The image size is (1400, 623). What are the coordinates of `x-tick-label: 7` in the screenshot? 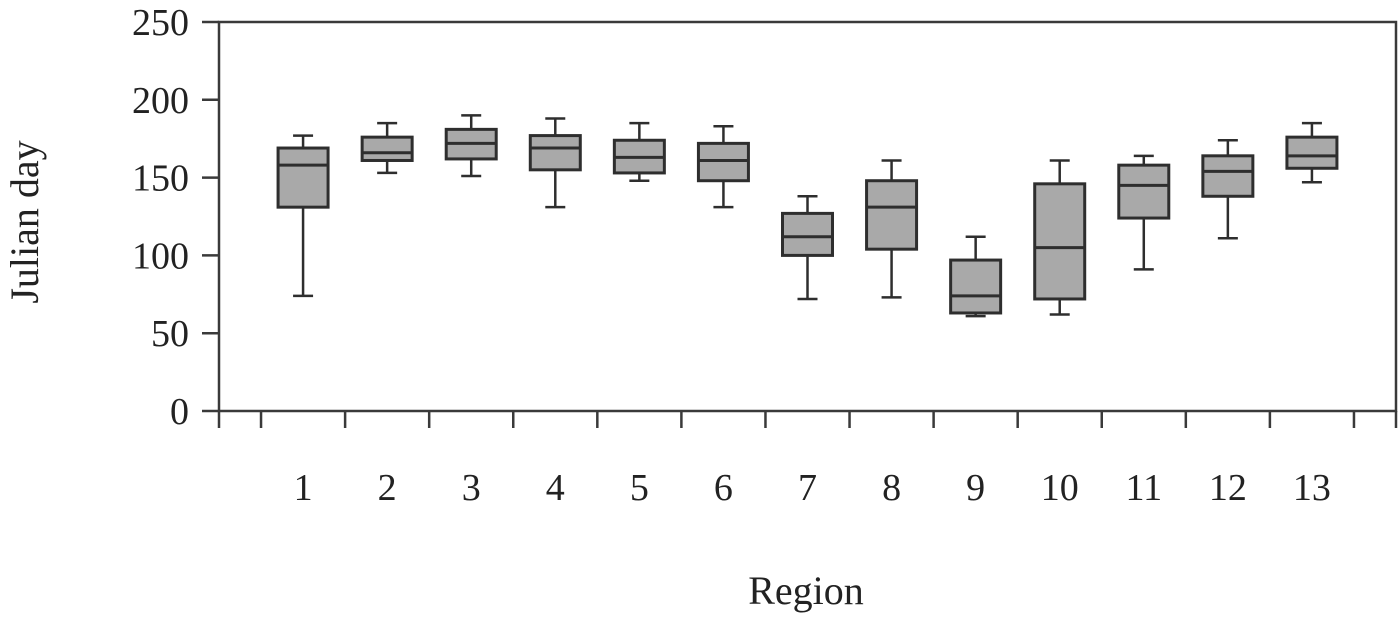 It's located at (807, 488).